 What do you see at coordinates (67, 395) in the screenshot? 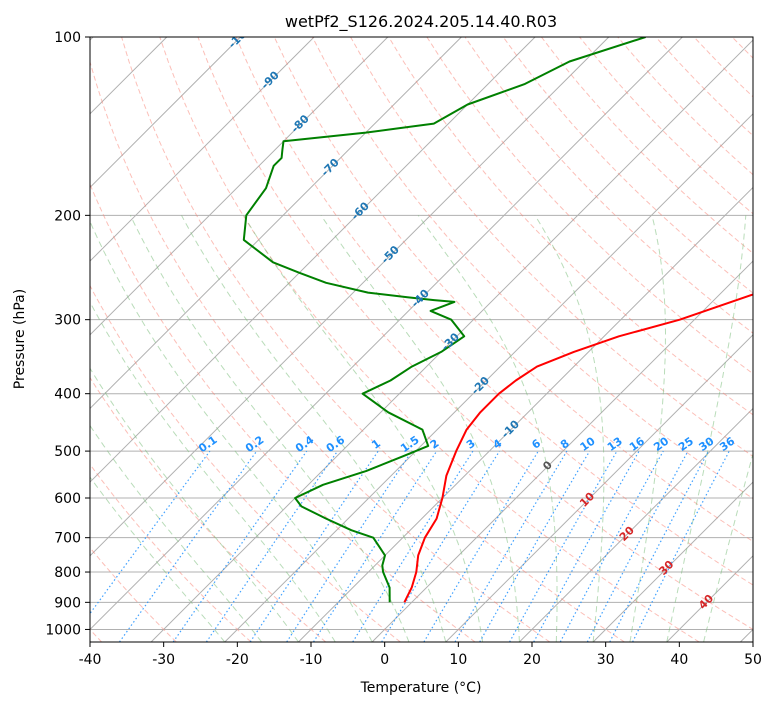
I see `y-tick-label: 400` at bounding box center [67, 395].